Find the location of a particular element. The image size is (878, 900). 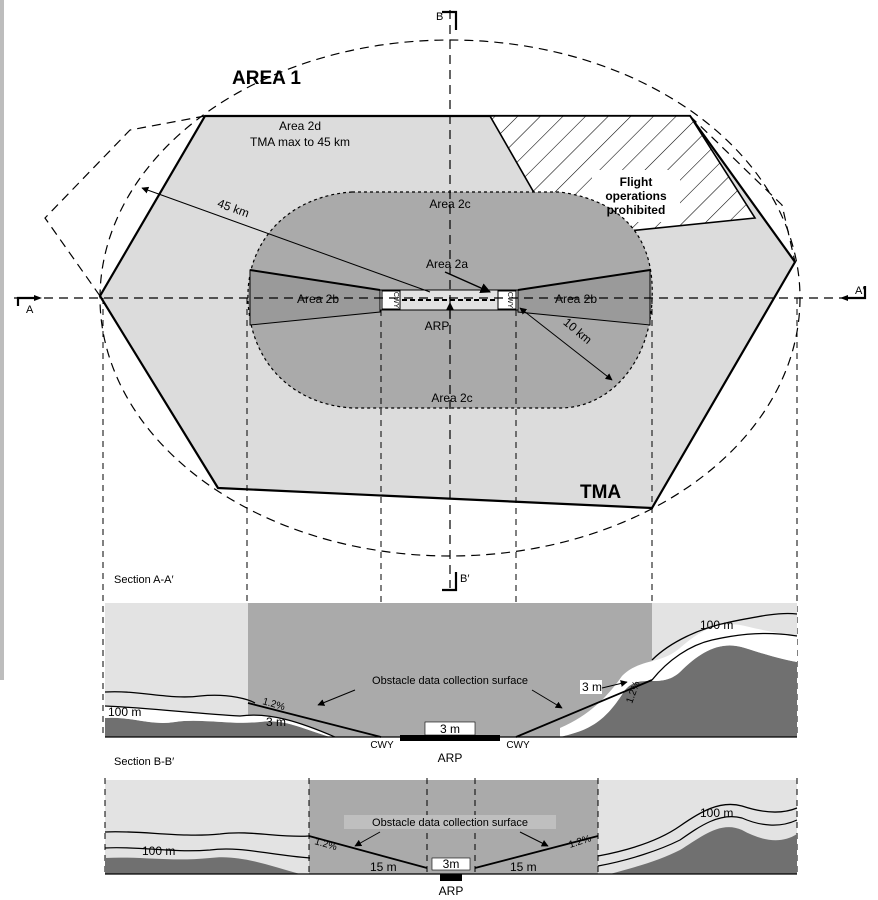

area-2c-top-label: Area 2c is located at coordinates (449, 204).